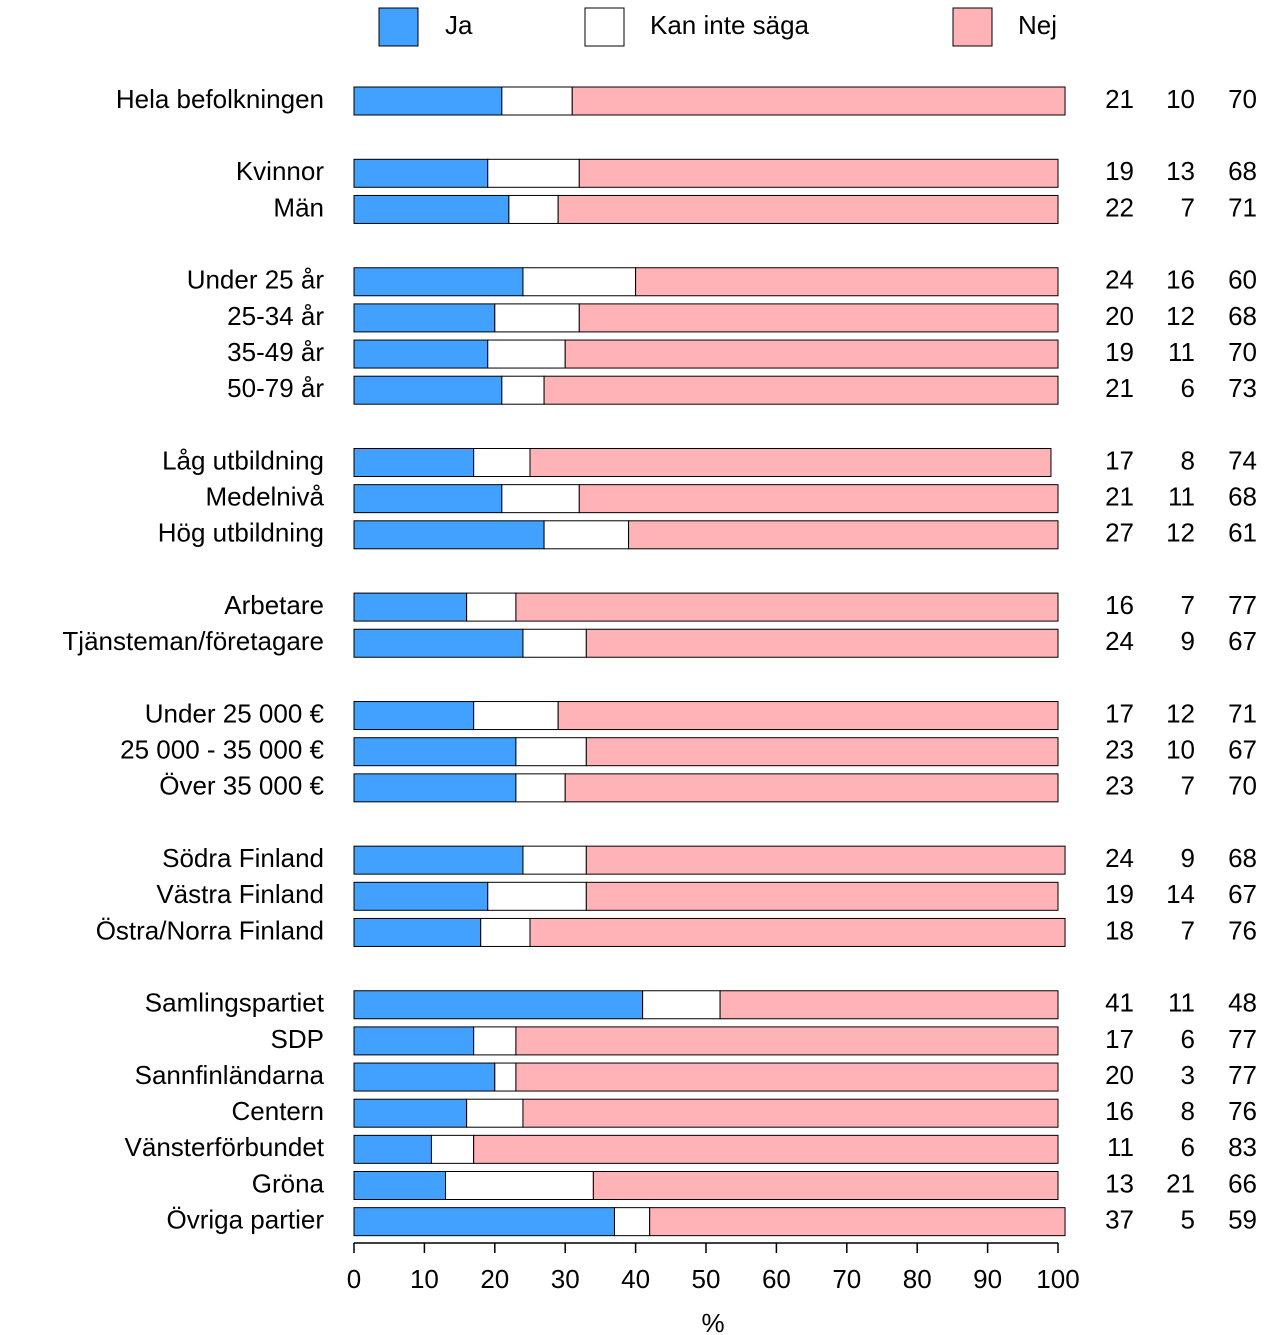 The width and height of the screenshot is (1272, 1335). I want to click on value-label: 23, so click(1119, 786).